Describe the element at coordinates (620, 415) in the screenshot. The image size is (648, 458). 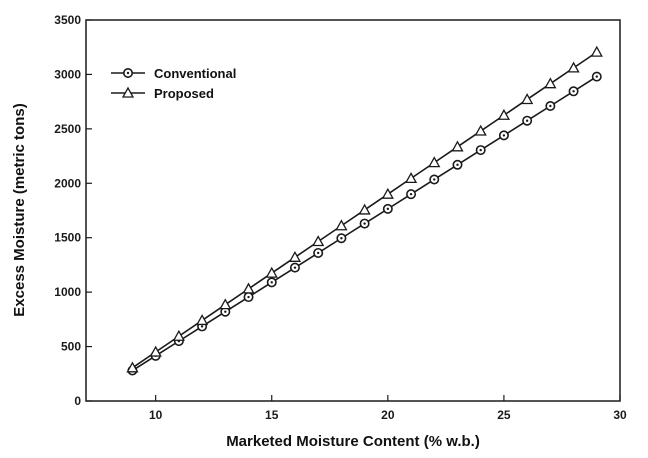
I see `x-tick-label: 30` at that location.